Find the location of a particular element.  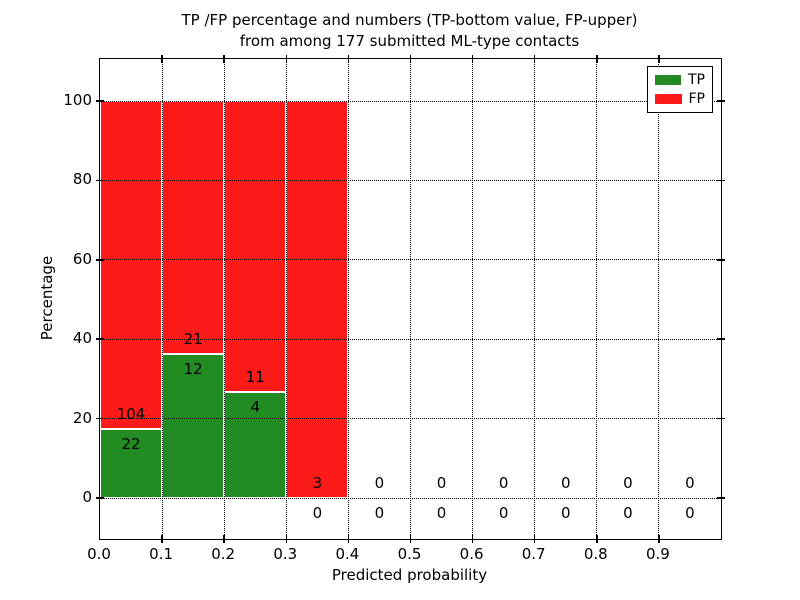

y-axis-label: Percentage is located at coordinates (47, 298).